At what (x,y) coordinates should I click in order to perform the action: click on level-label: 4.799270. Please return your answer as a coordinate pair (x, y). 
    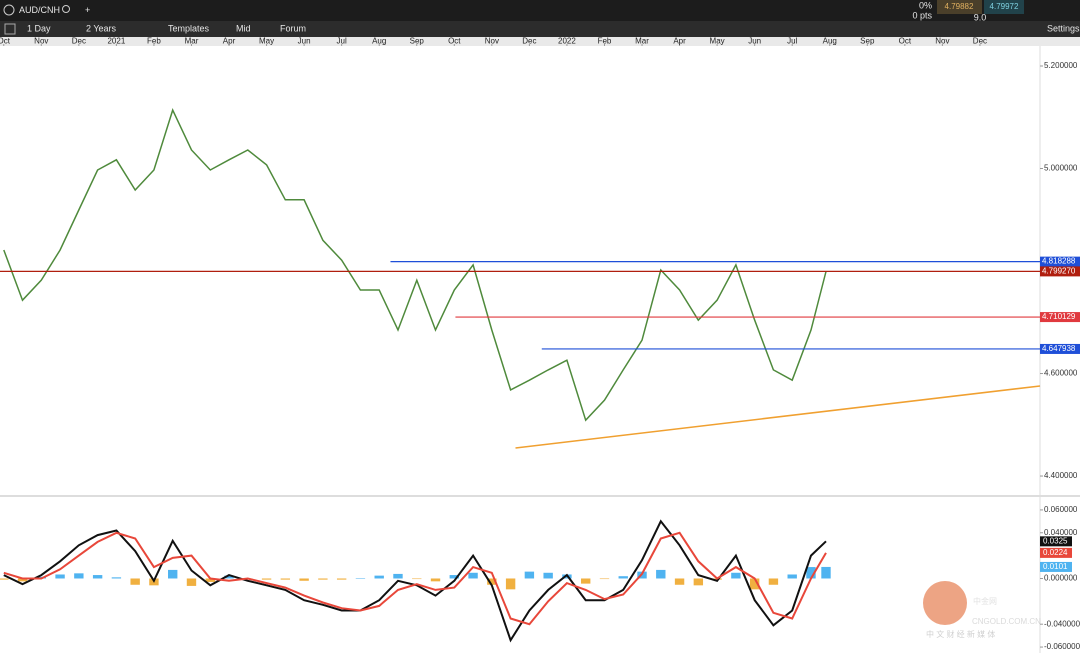
    Looking at the image, I should click on (1059, 270).